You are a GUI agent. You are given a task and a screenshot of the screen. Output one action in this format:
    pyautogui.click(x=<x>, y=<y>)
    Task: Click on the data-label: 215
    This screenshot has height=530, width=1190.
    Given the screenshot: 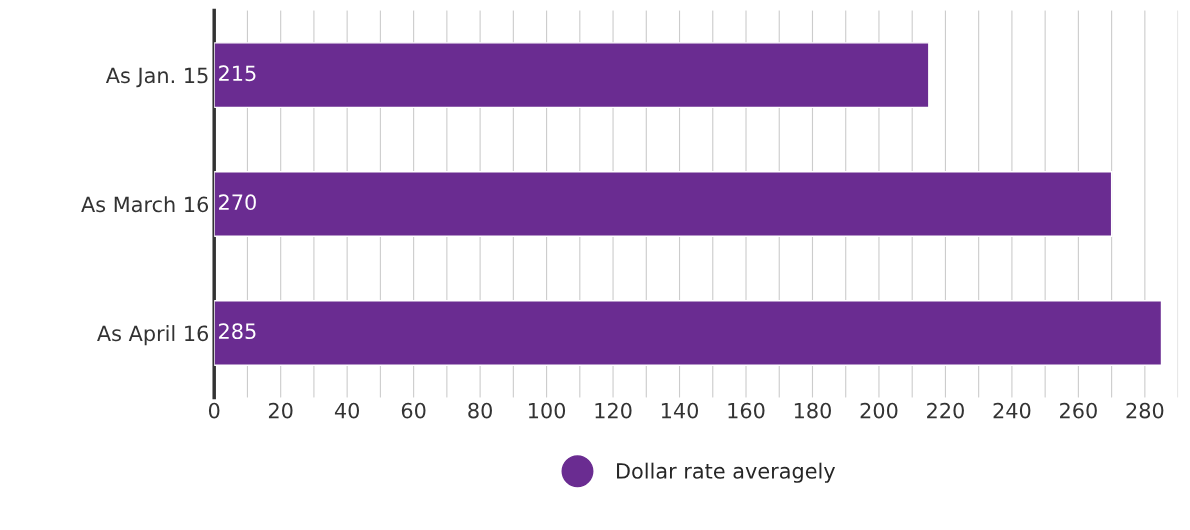 What is the action you would take?
    pyautogui.click(x=237, y=73)
    